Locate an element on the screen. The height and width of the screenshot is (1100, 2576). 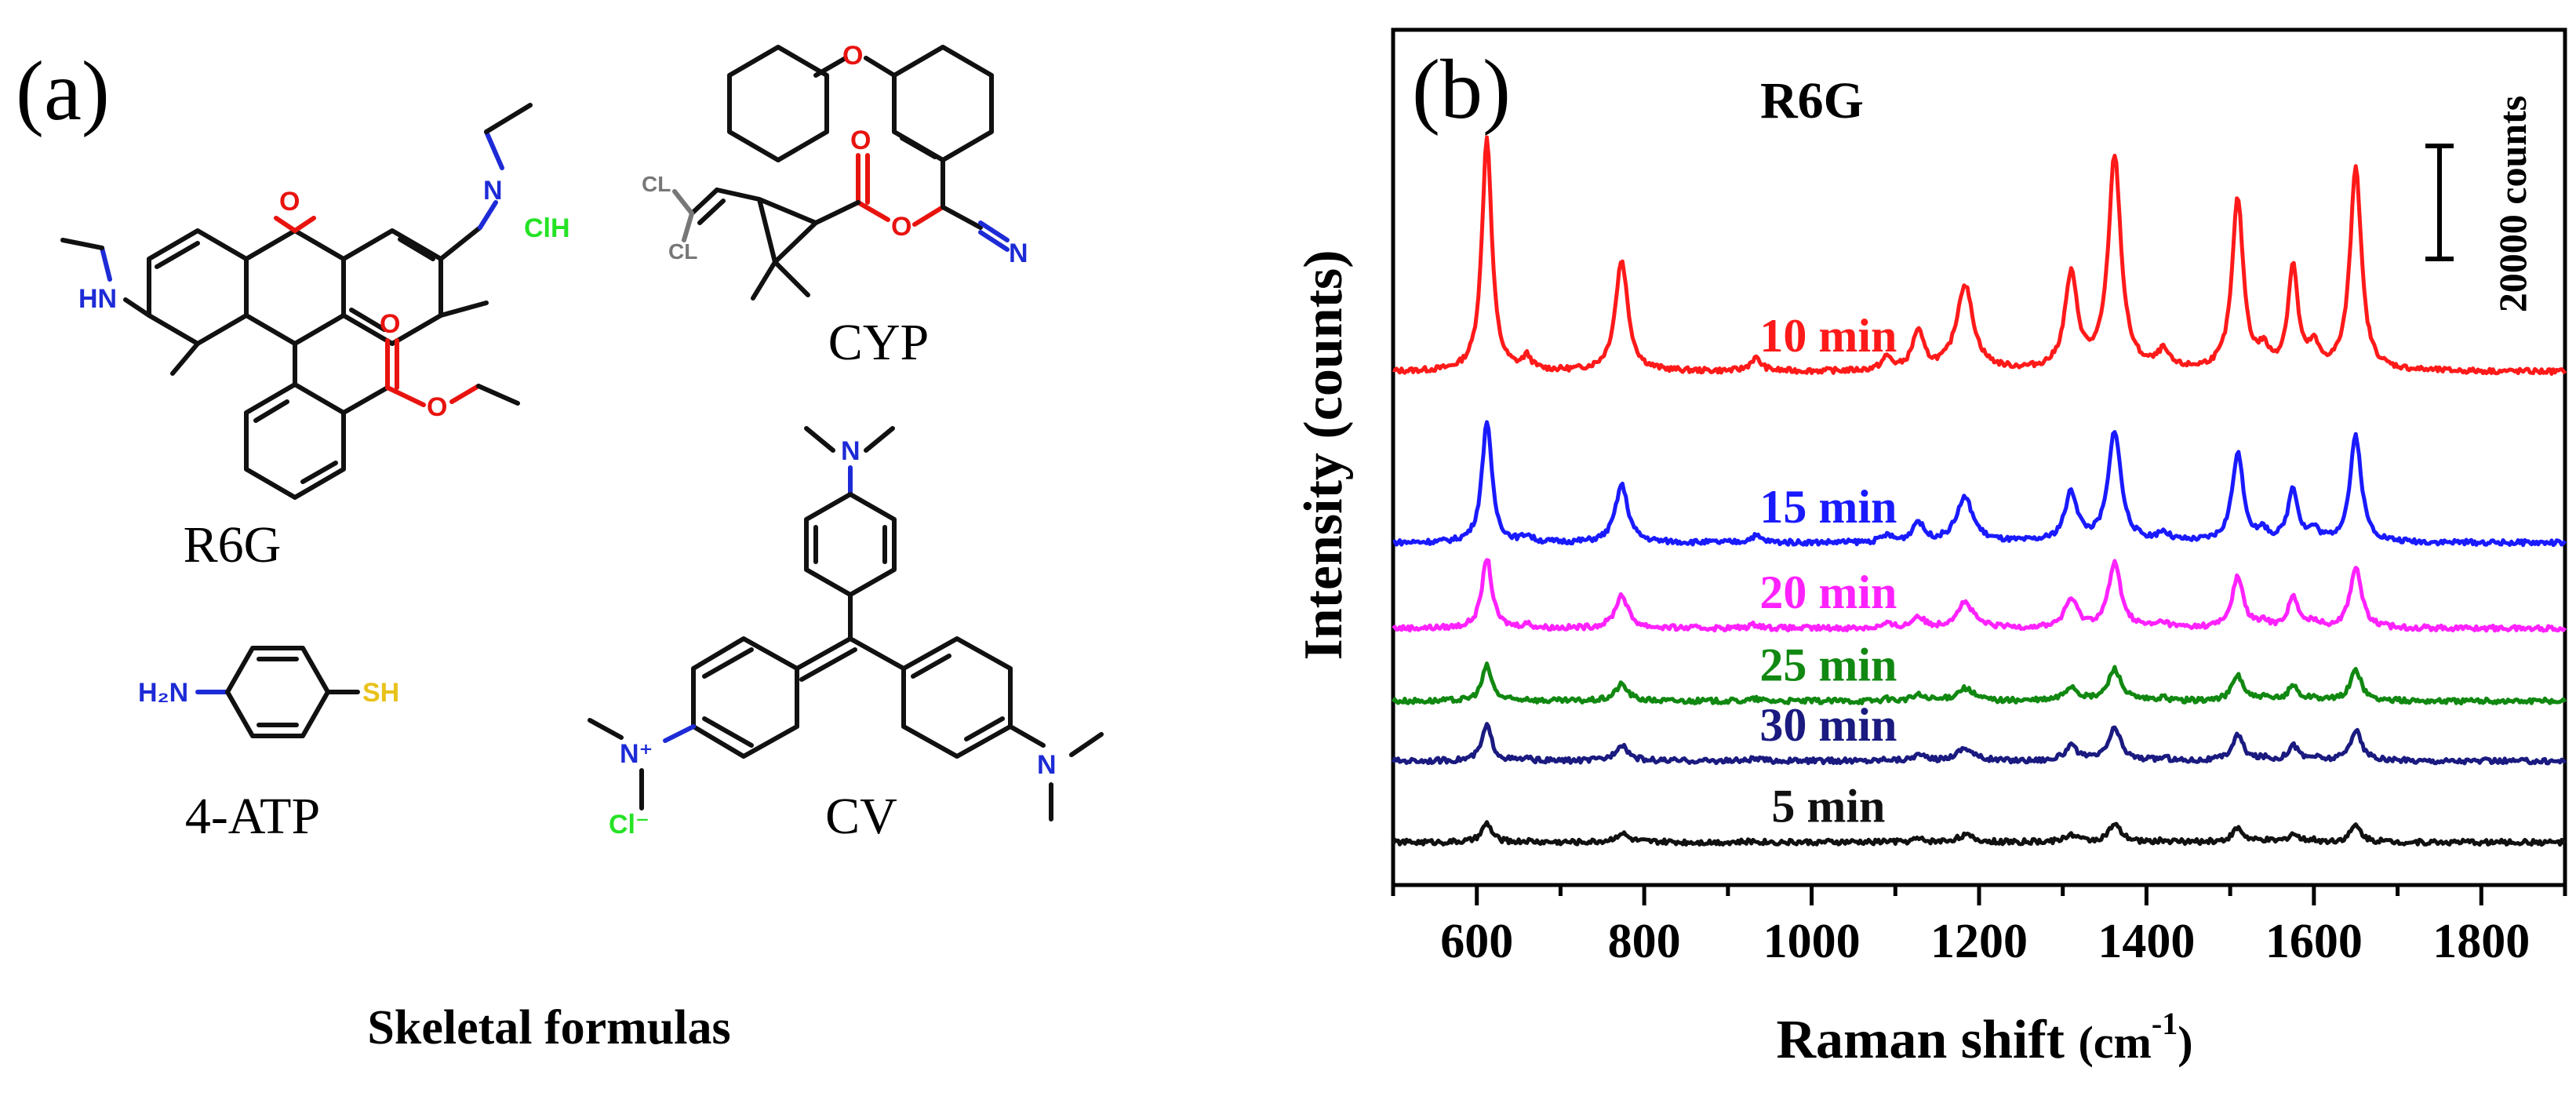
series-labels: 10 min 15 min 20 min 25 min 30 min 5 min is located at coordinates (1828, 571).